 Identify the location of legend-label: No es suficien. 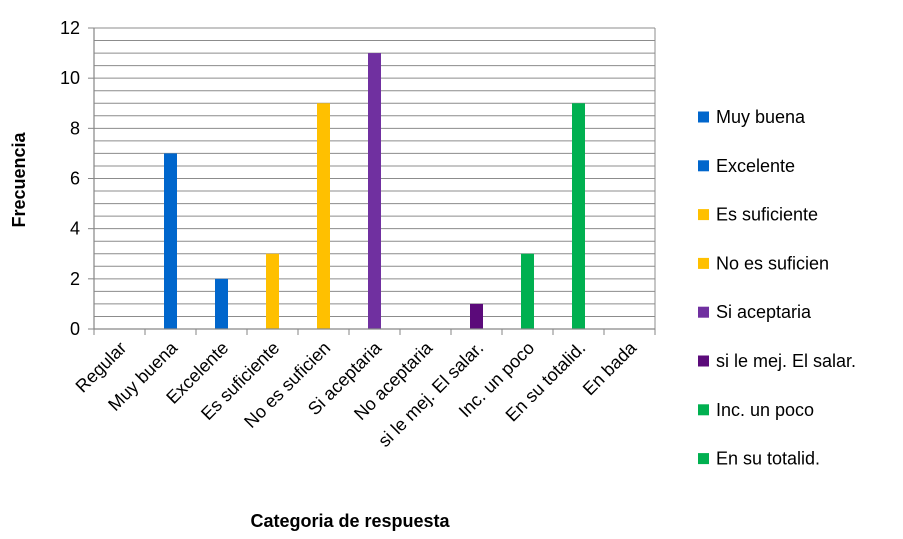
(772, 263).